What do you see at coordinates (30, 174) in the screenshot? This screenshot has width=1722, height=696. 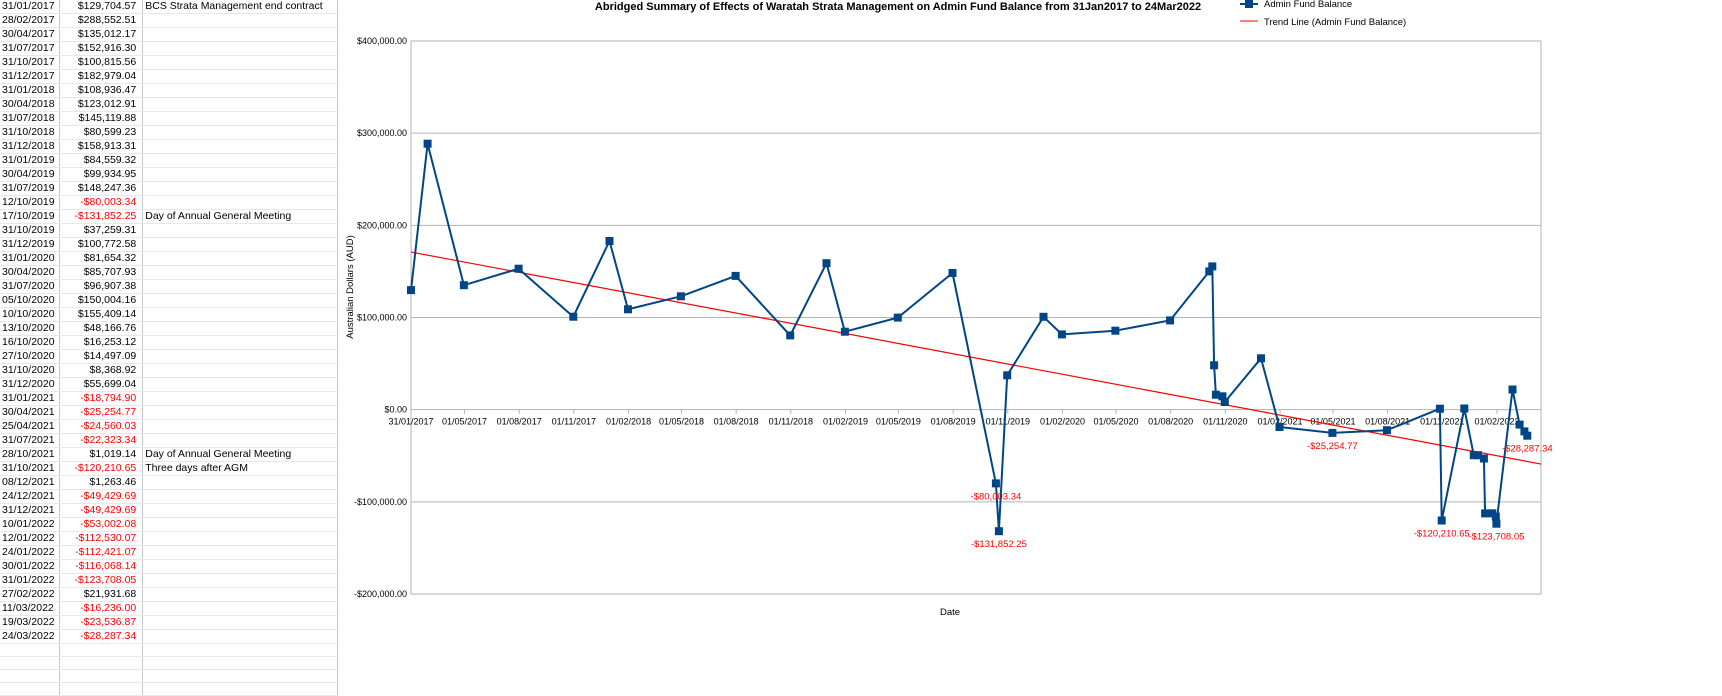 I see `sheet-date-cell: 30/04/2019` at bounding box center [30, 174].